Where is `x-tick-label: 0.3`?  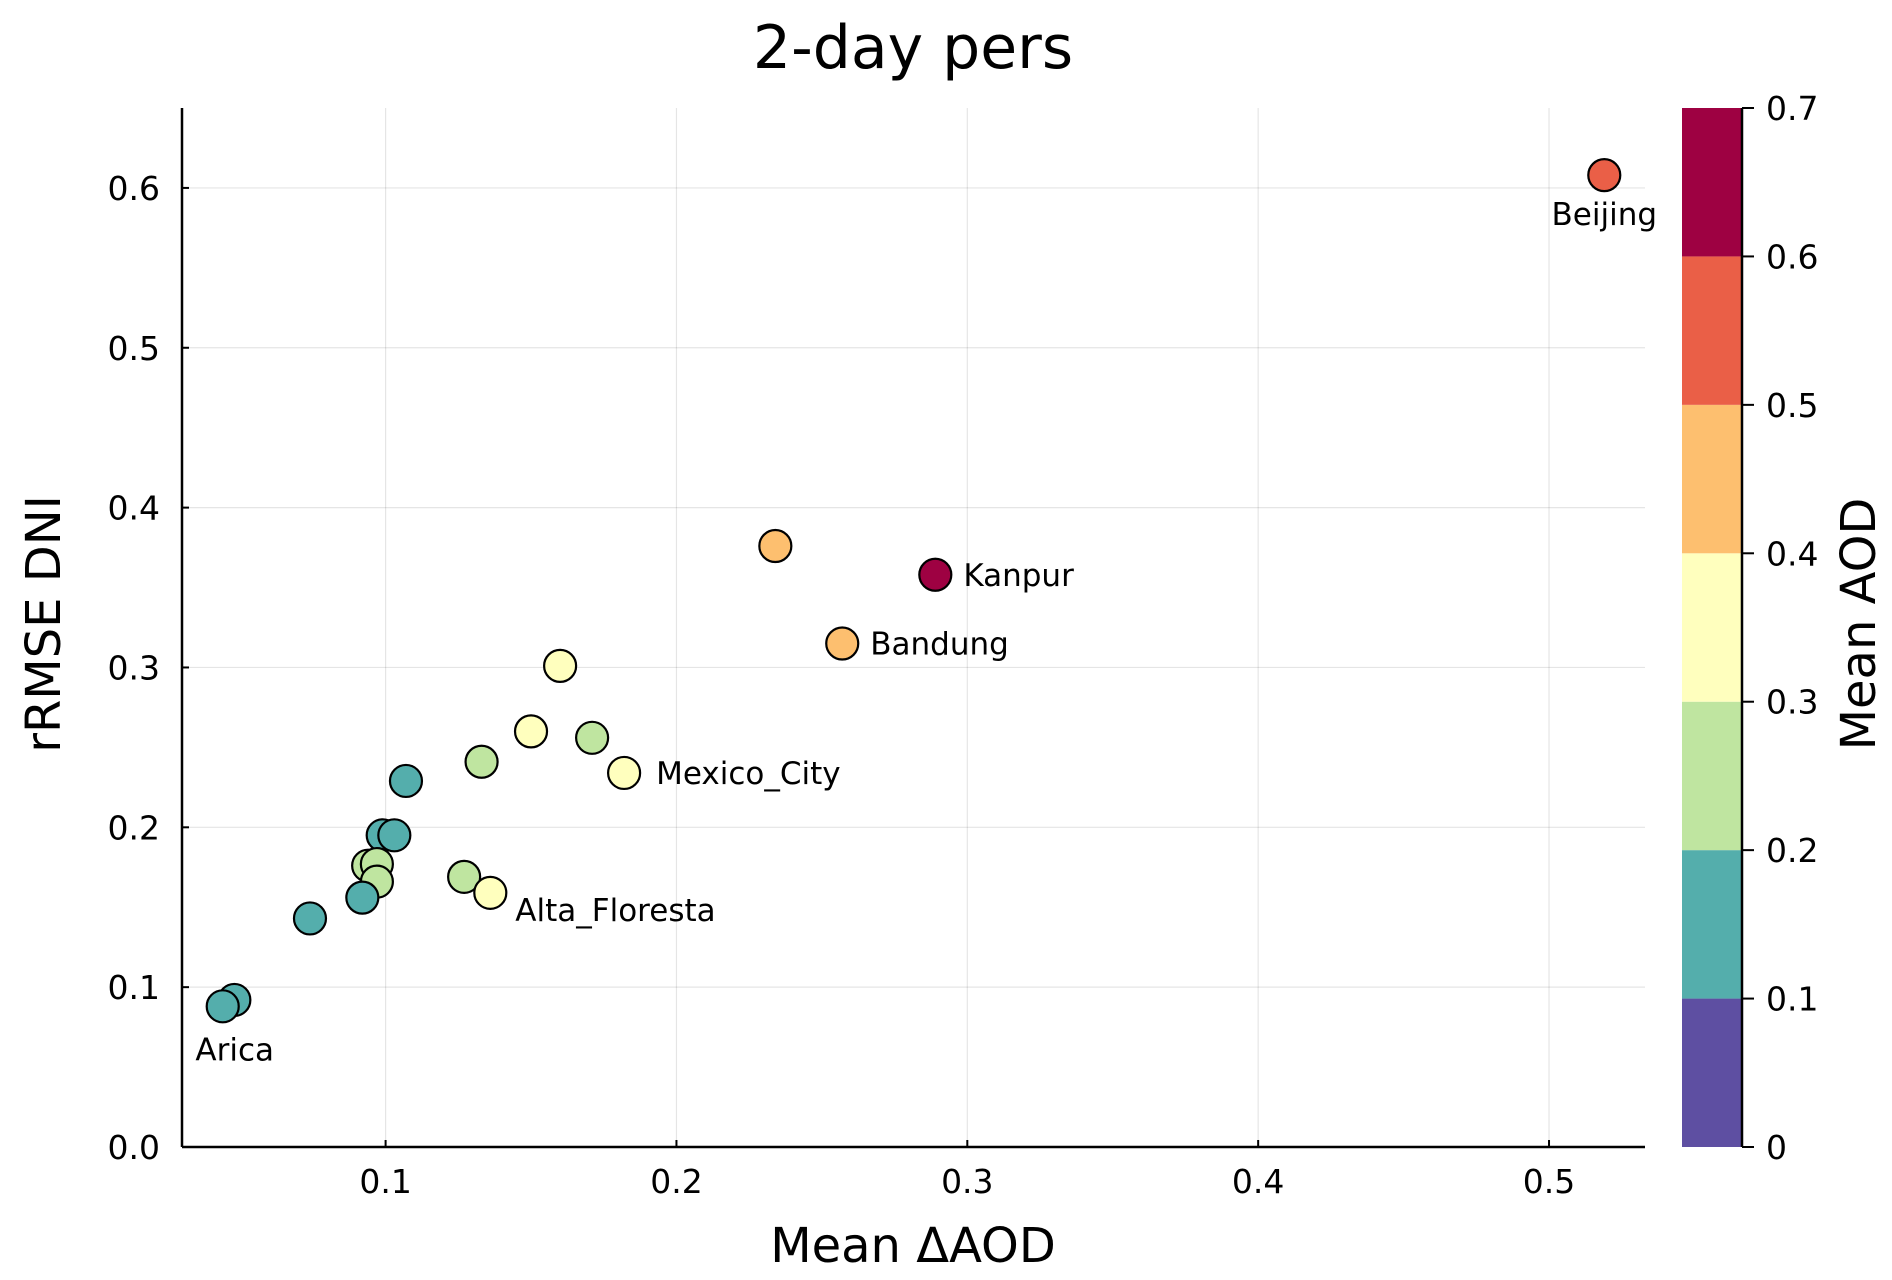 x-tick-label: 0.3 is located at coordinates (967, 1181).